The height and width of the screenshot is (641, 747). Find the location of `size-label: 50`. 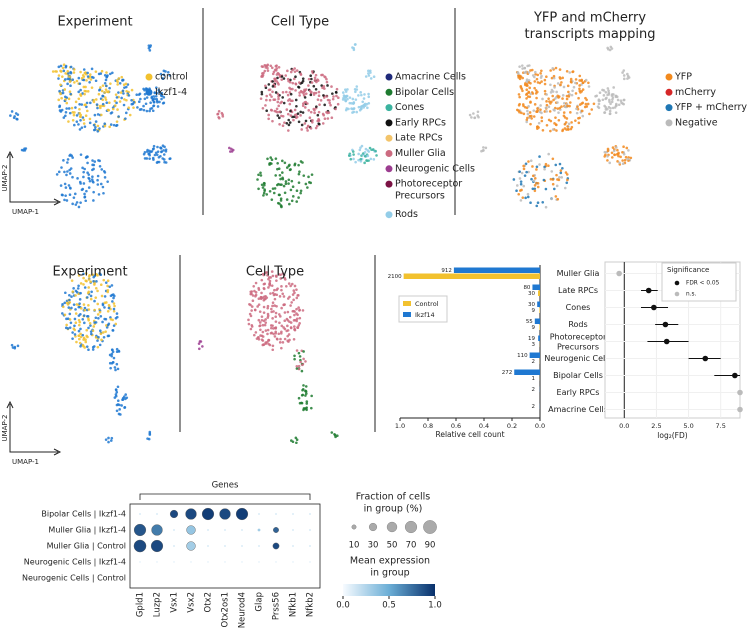

size-label: 50 is located at coordinates (392, 546).